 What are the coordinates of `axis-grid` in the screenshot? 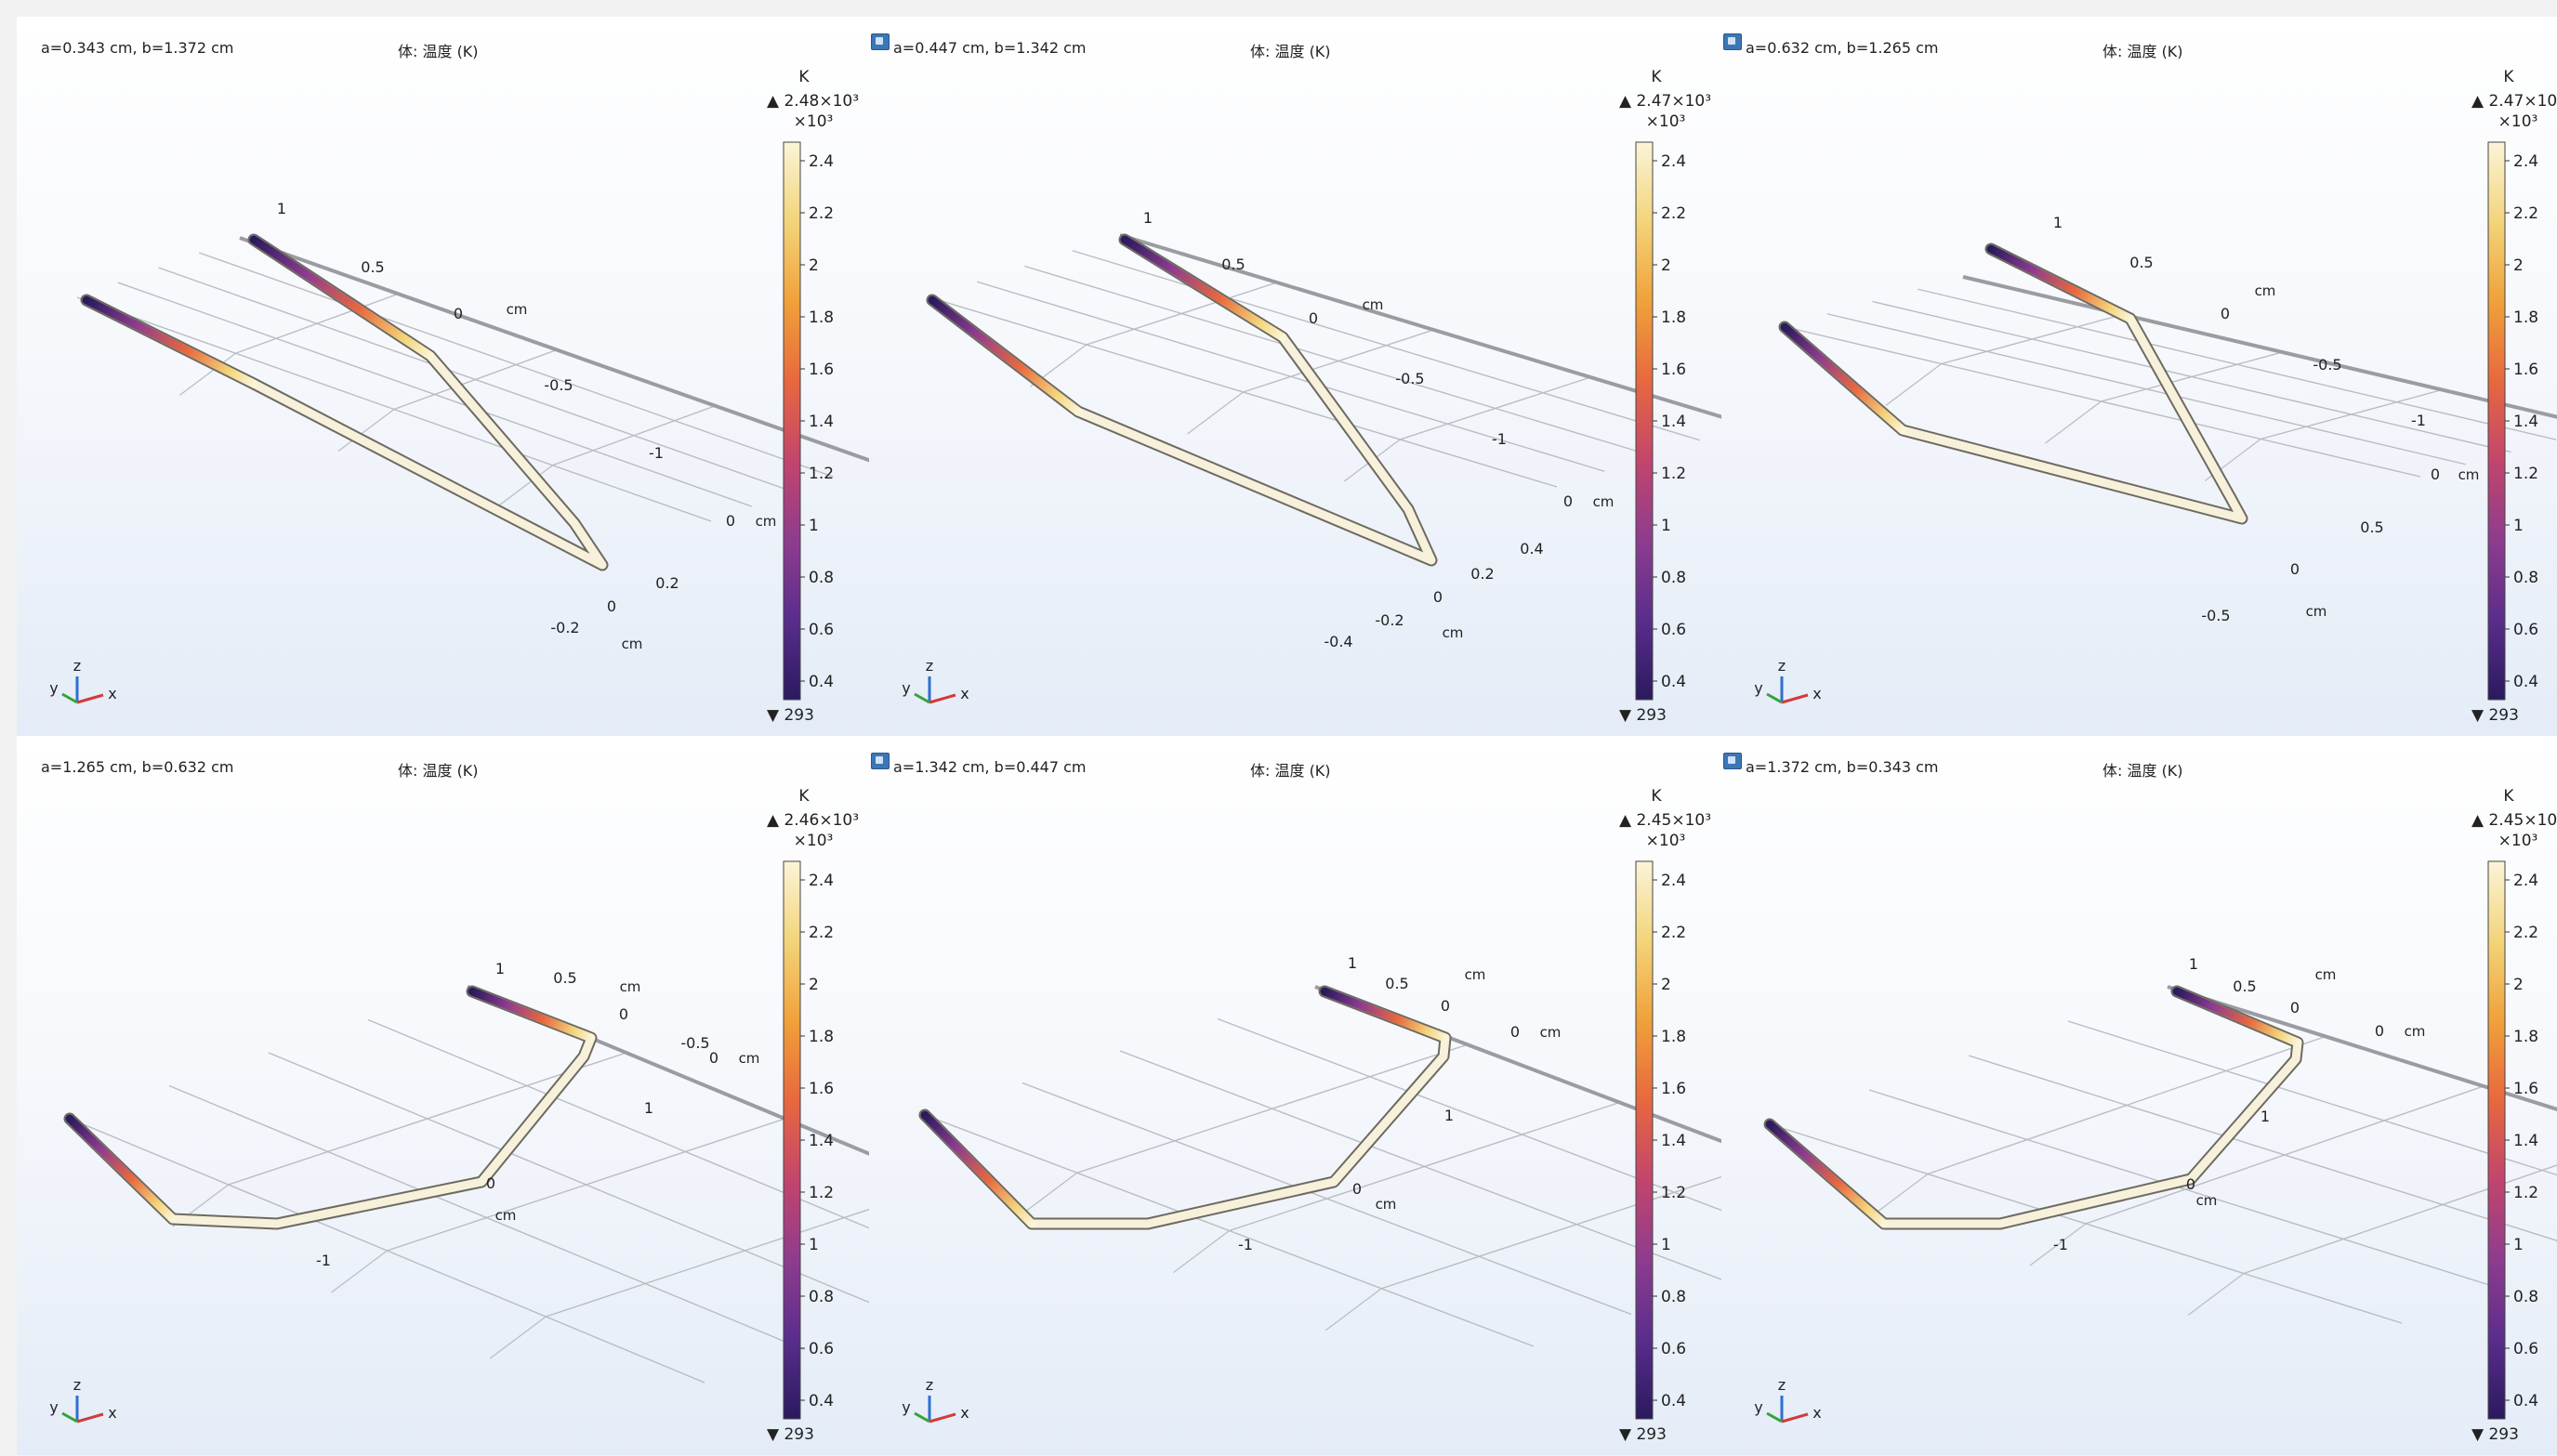 It's located at (2163, 1154).